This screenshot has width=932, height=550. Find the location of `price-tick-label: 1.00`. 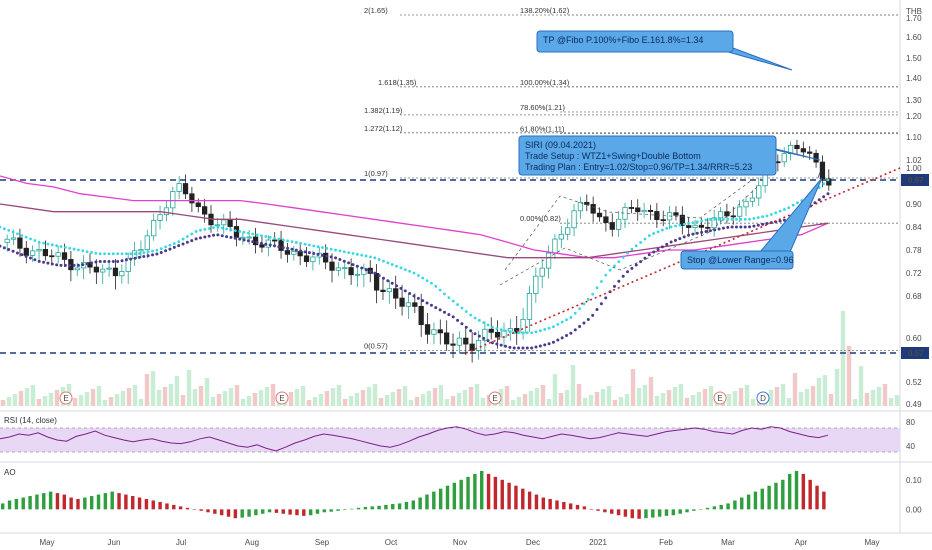

price-tick-label: 1.00 is located at coordinates (914, 168).